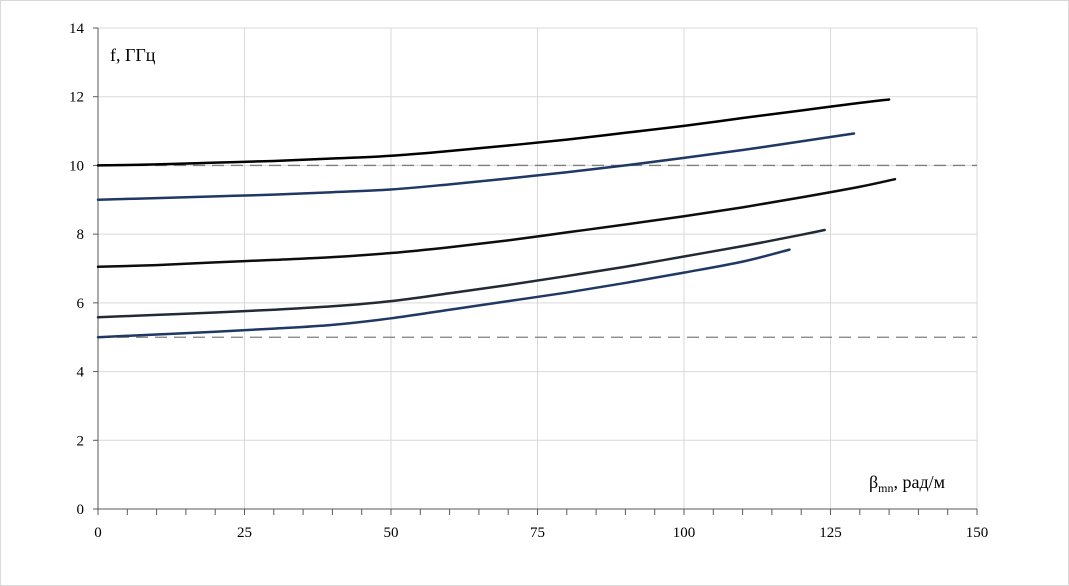  What do you see at coordinates (830, 533) in the screenshot?
I see `x-tick-label: 125` at bounding box center [830, 533].